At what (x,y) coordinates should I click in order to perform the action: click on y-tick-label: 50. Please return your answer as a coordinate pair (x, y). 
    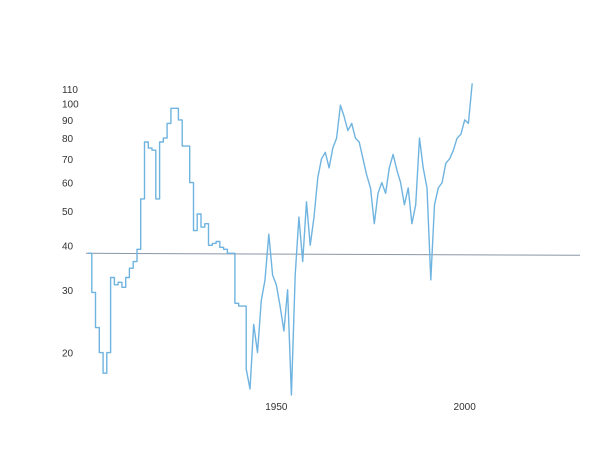
    Looking at the image, I should click on (68, 212).